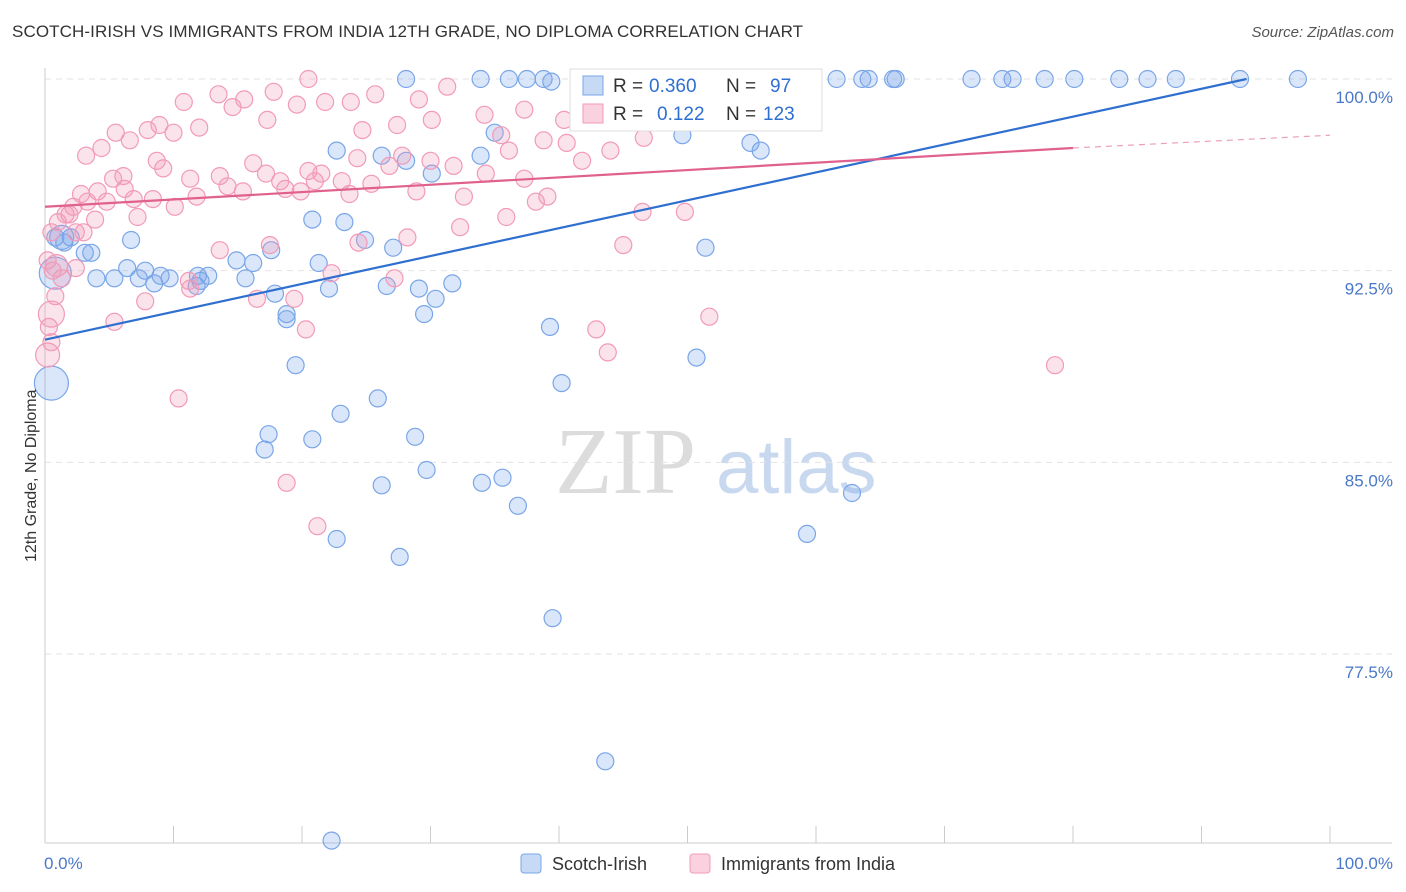 Image resolution: width=1406 pixels, height=892 pixels. What do you see at coordinates (741, 114) in the screenshot?
I see `legend-n-label-2: N =` at bounding box center [741, 114].